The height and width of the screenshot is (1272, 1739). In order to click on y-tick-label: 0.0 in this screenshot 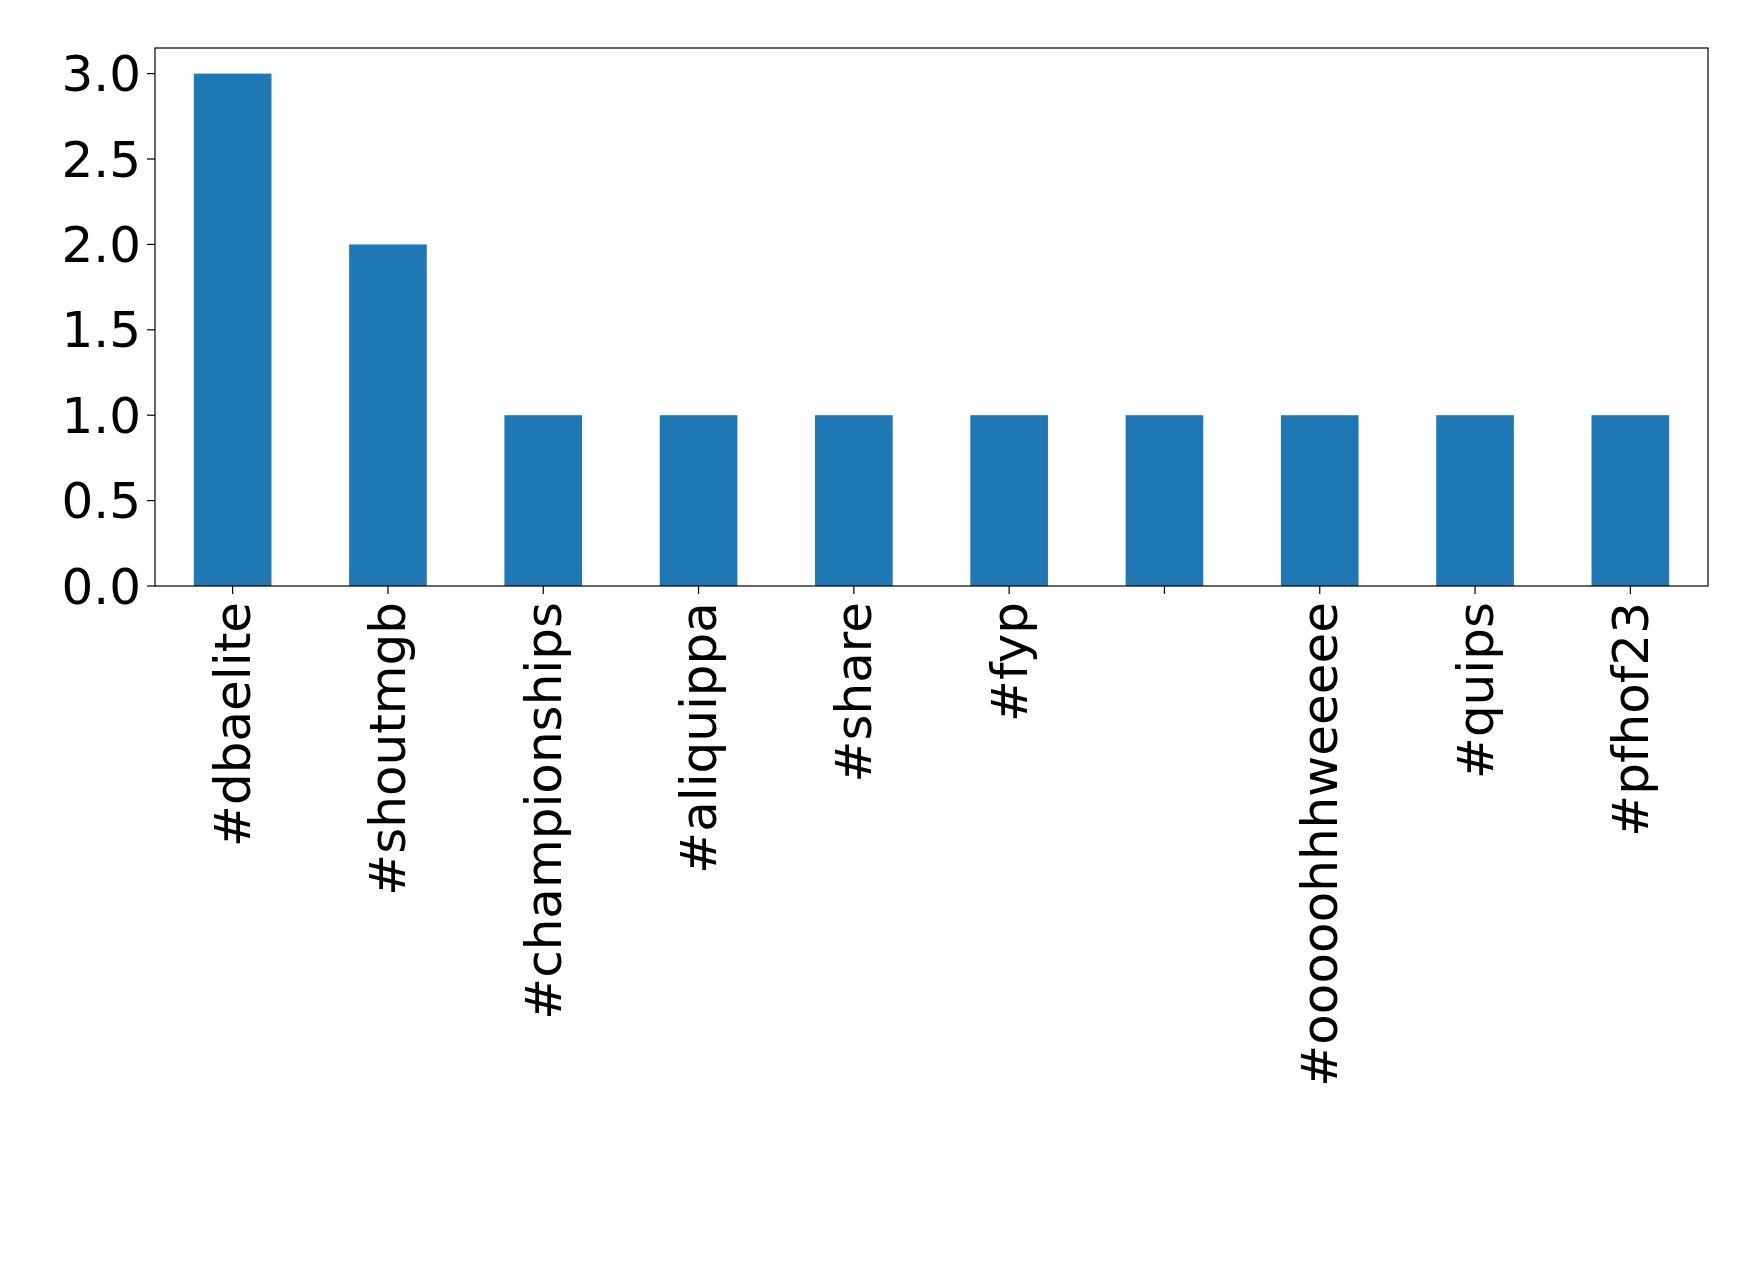, I will do `click(101, 586)`.